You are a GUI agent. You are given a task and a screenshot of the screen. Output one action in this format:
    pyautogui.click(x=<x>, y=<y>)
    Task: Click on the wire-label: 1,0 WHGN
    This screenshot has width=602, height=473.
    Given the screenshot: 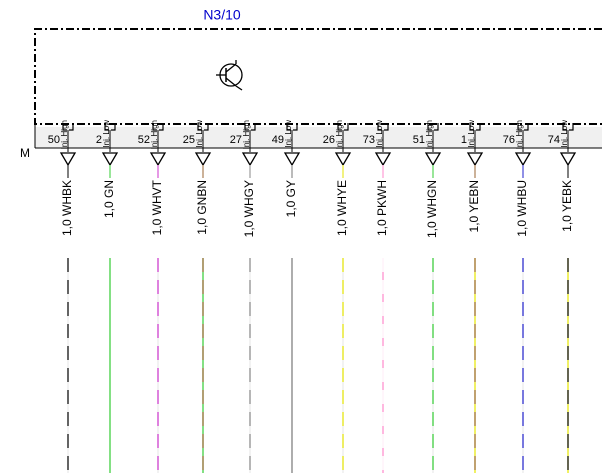 What is the action you would take?
    pyautogui.click(x=432, y=209)
    